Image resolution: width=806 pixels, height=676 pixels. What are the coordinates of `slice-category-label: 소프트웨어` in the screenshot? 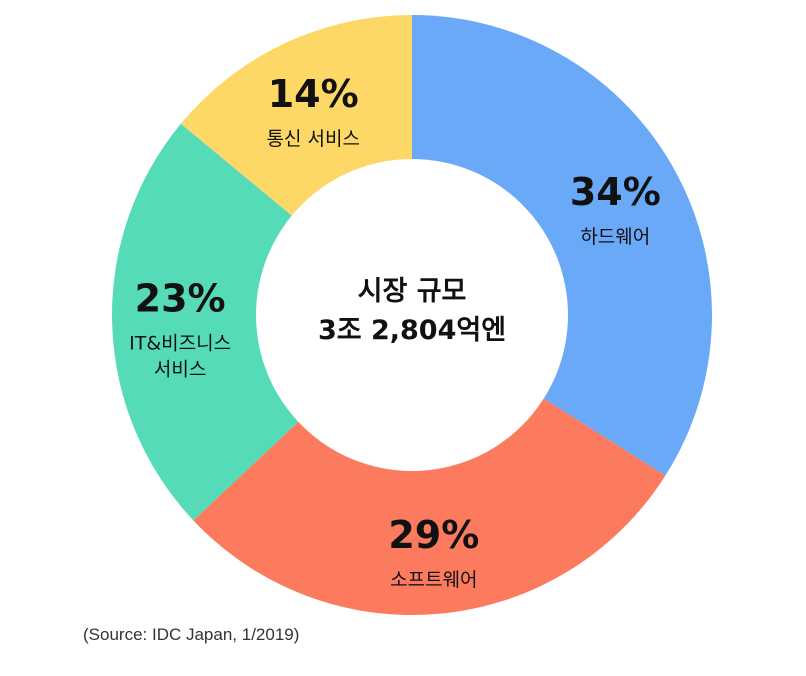 It's located at (433, 580).